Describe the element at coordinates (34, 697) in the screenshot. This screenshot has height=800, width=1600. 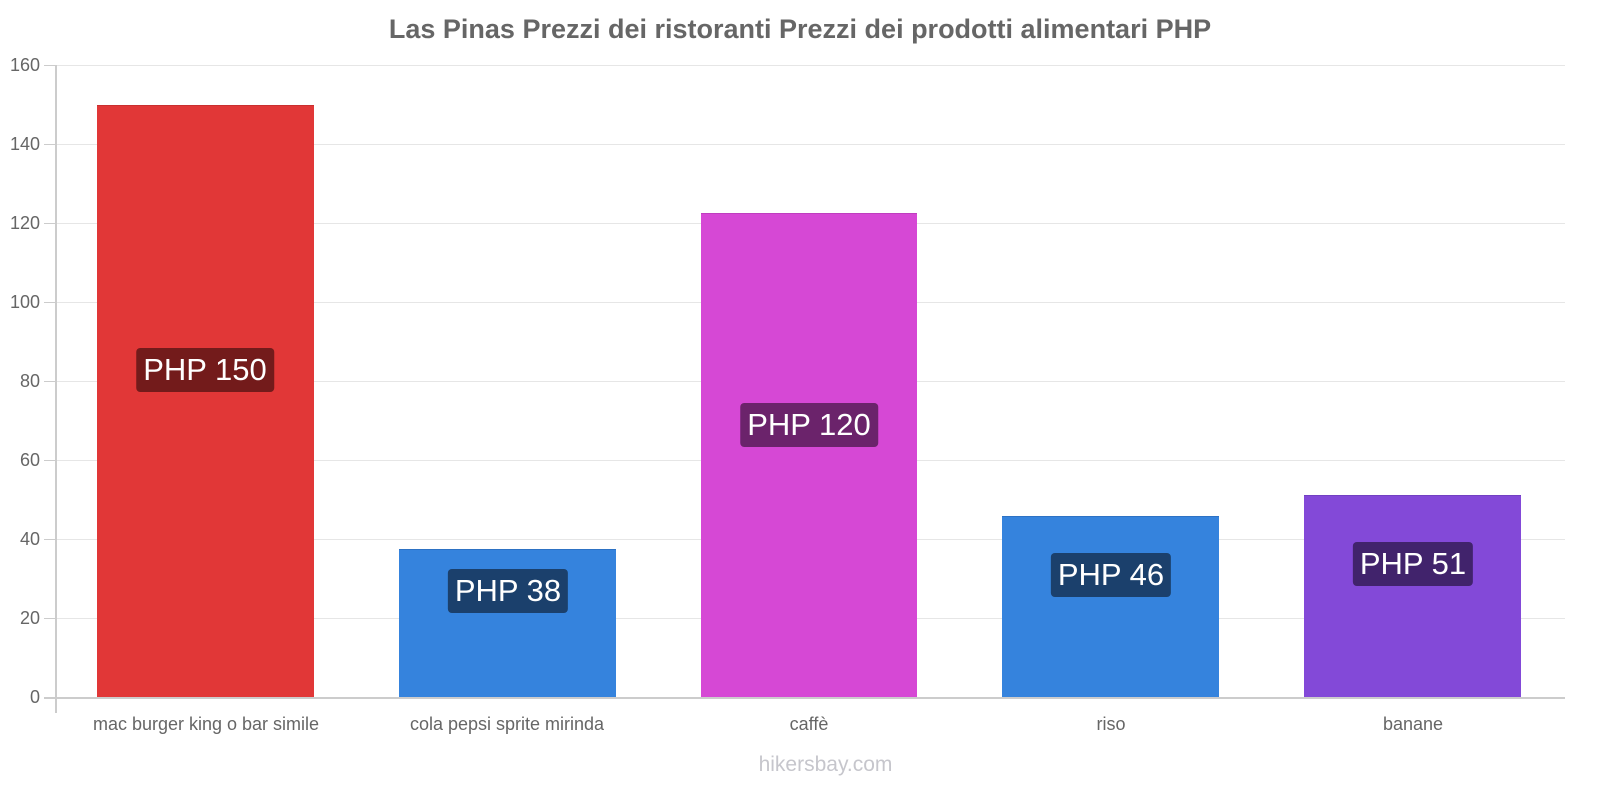
I see `y-tick-label: 0` at that location.